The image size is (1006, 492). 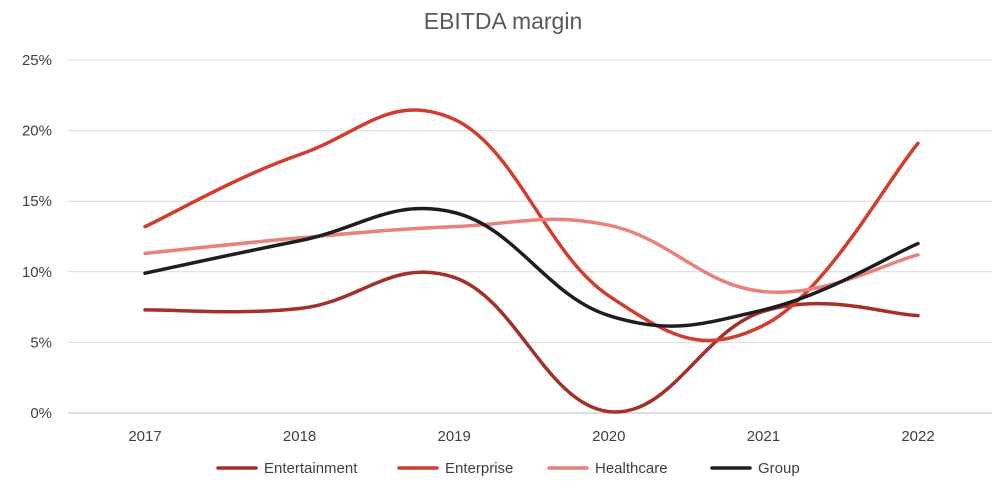 I want to click on series-line-healthcare, so click(x=531, y=255).